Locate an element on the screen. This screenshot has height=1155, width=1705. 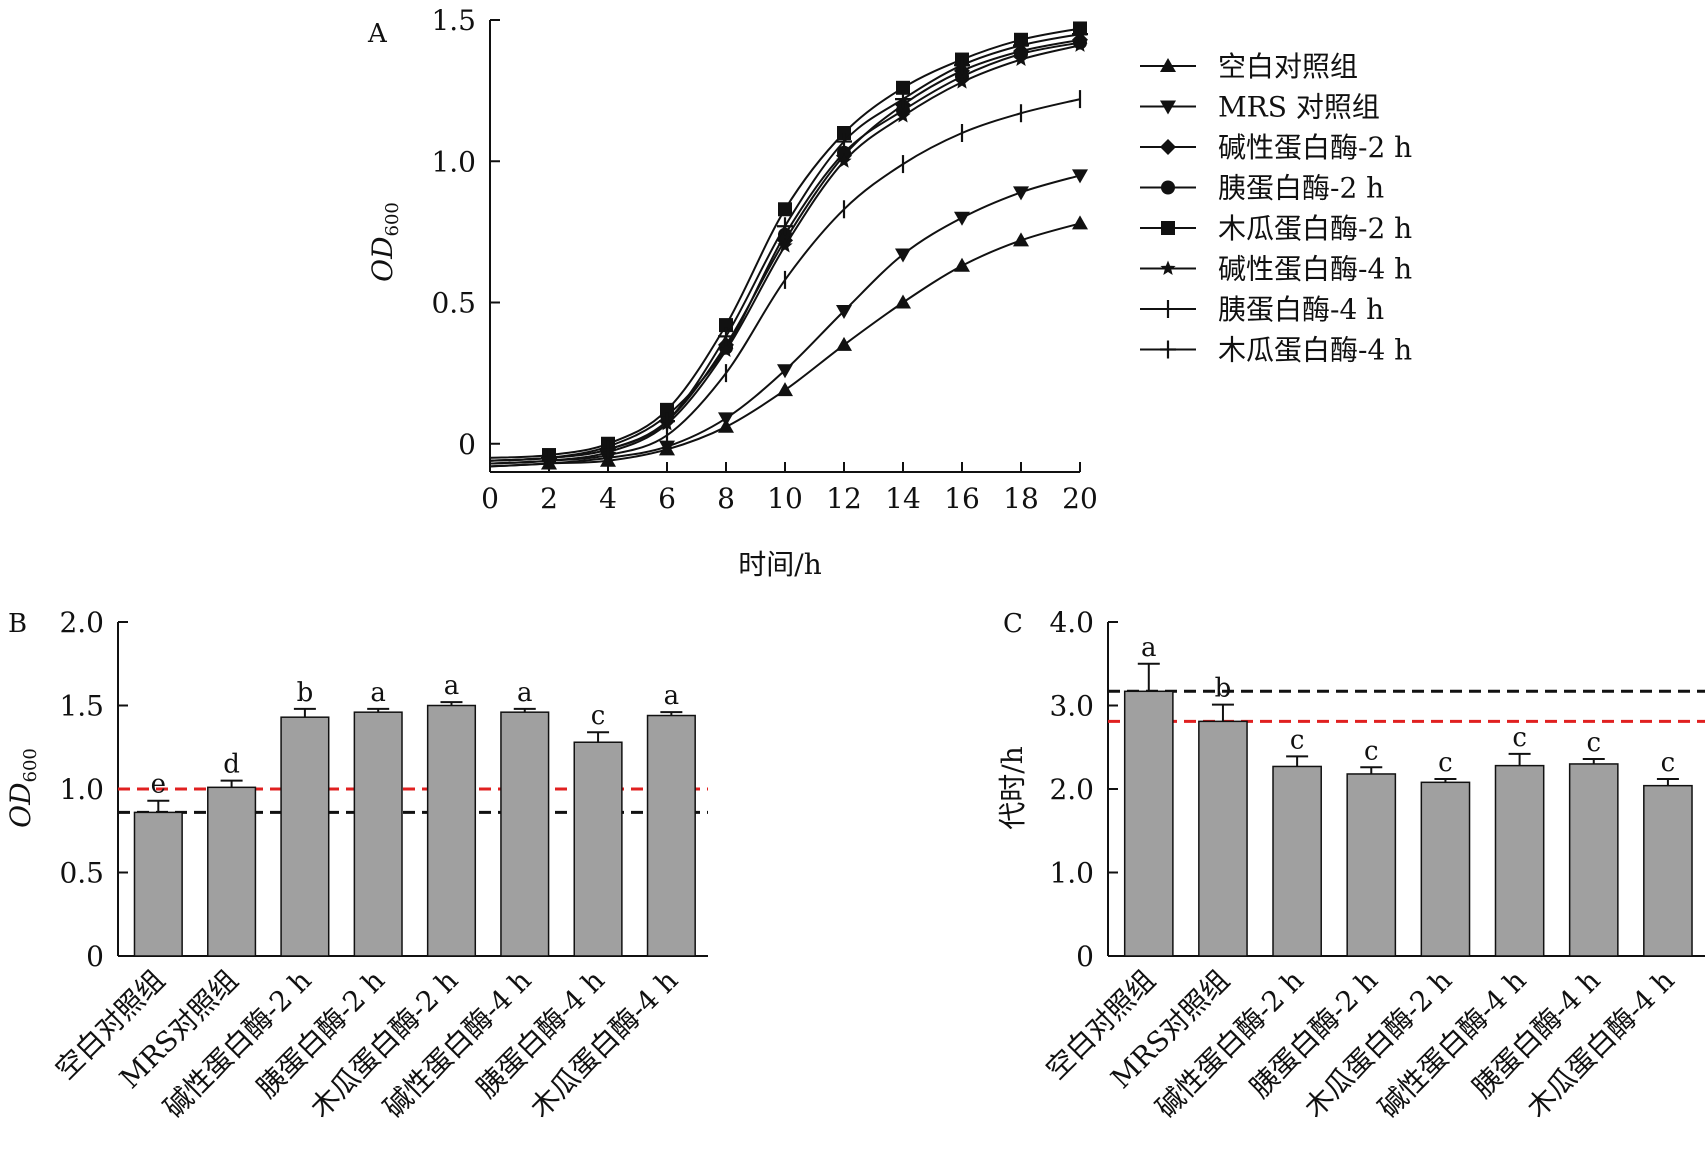
panel-a-y-tick-label: 0 is located at coordinates (467, 444).